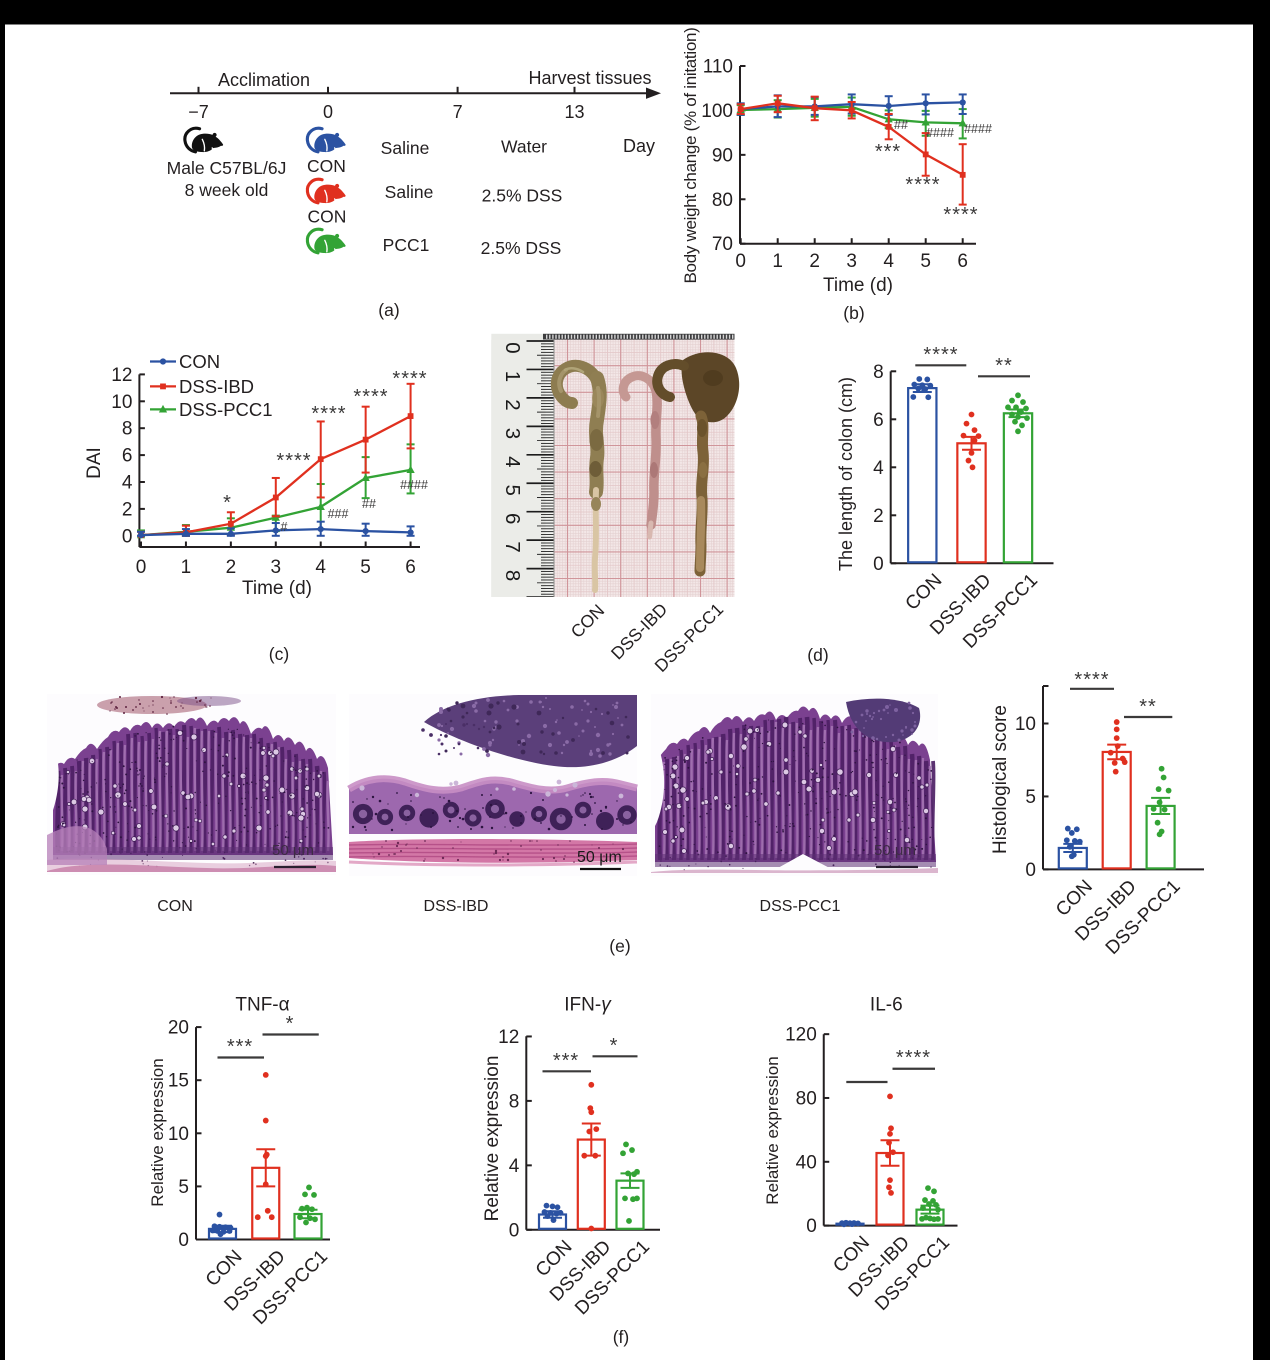 The width and height of the screenshot is (1270, 1360). I want to click on svg-text: Acclimation, so click(264, 80).